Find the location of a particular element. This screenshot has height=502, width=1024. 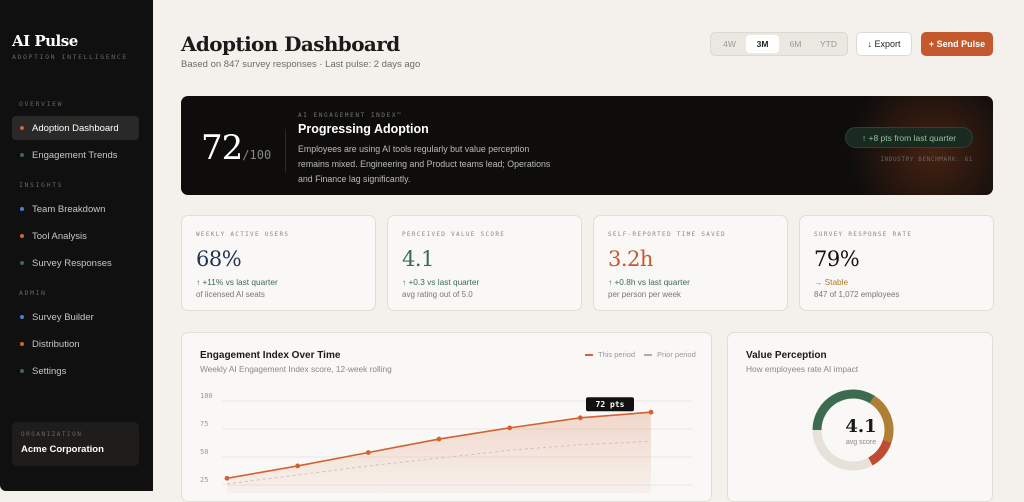

kpi-delta: → Stable is located at coordinates (831, 282).